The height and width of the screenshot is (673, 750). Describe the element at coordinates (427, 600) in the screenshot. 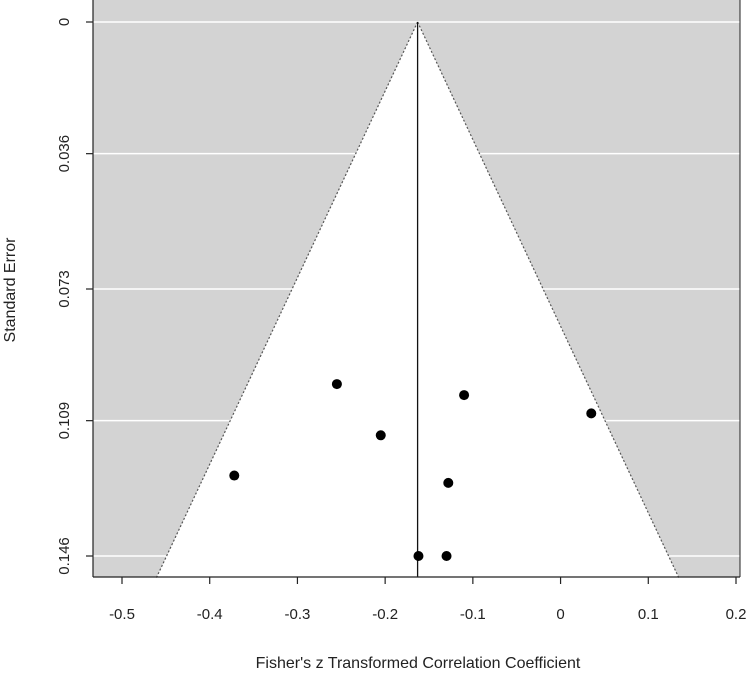

I see `x-axis-ticks: -0.5 -0.4 -0.3 -0.2 -0.1 0 0.1 0.2` at that location.